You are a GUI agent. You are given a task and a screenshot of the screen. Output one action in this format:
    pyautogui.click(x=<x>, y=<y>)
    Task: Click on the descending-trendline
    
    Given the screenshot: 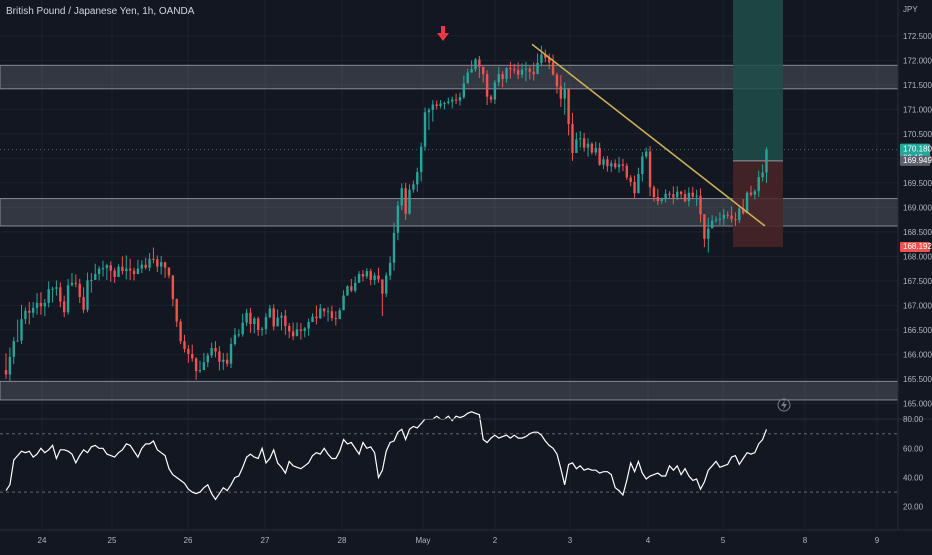 What is the action you would take?
    pyautogui.click(x=648, y=135)
    